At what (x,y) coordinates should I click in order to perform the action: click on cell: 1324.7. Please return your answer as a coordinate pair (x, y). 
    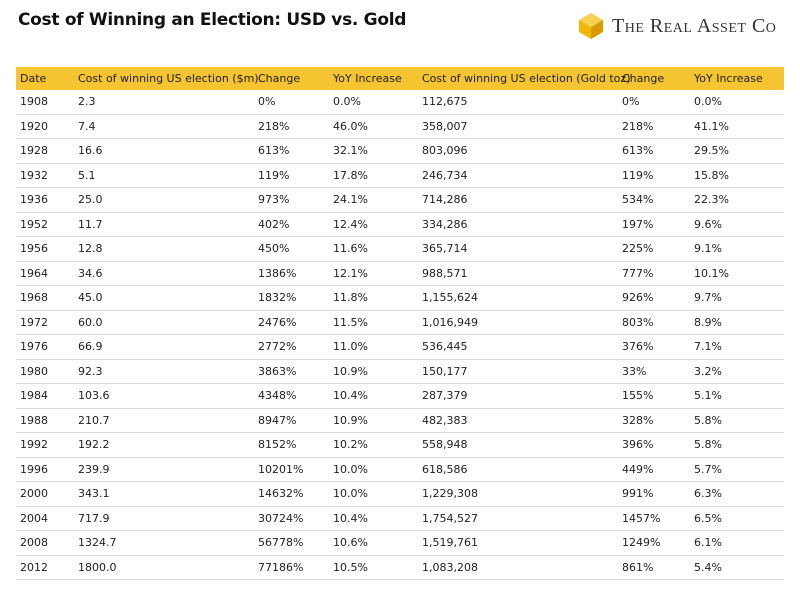
    Looking at the image, I should click on (97, 542).